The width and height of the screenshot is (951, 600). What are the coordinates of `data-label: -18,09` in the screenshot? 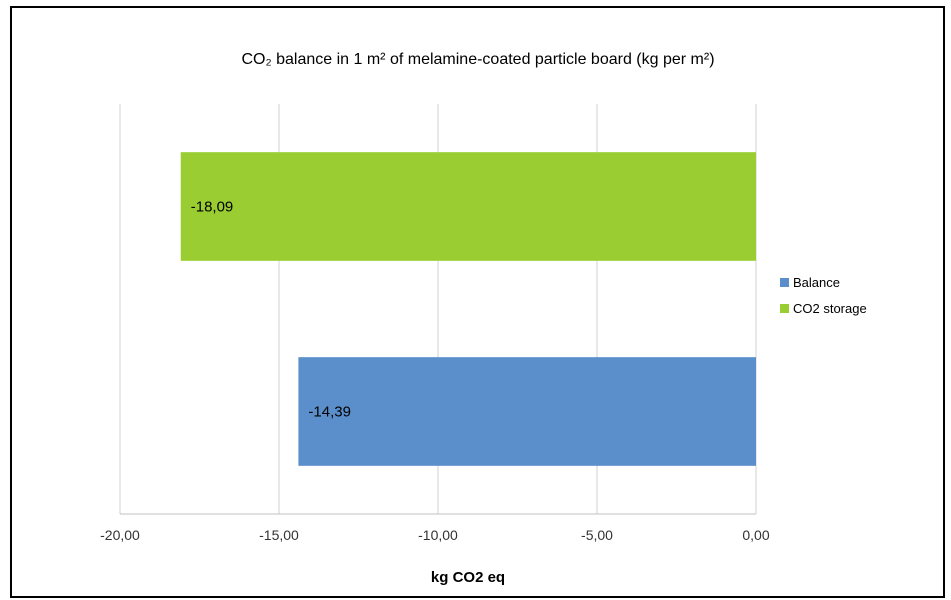 It's located at (212, 207).